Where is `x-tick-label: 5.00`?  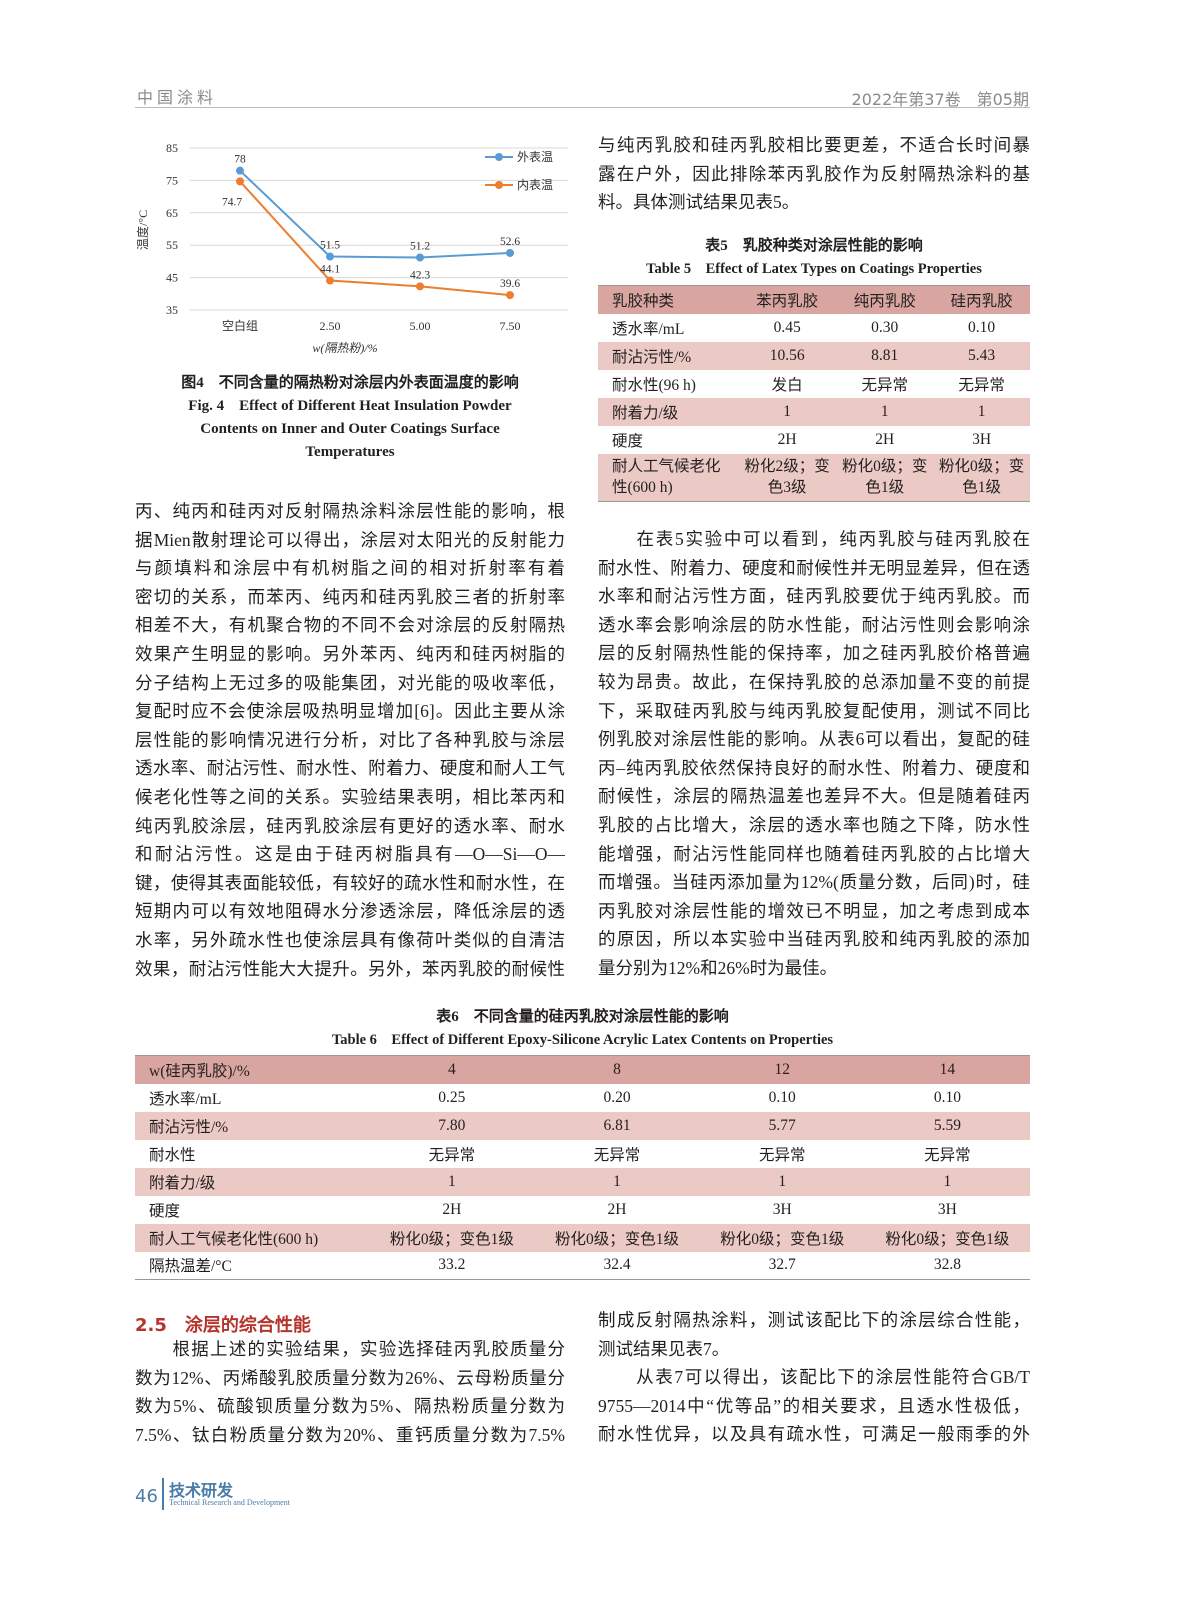 x-tick-label: 5.00 is located at coordinates (420, 326).